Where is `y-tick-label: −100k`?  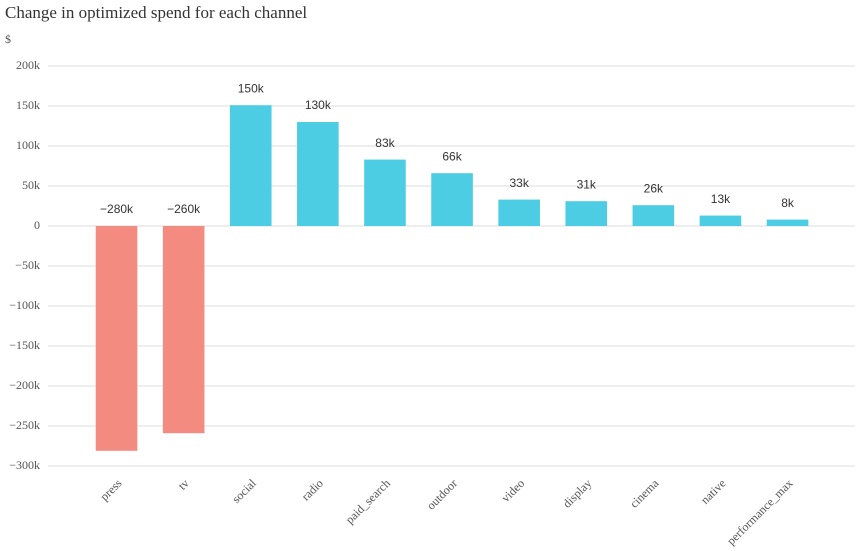 y-tick-label: −100k is located at coordinates (24, 305).